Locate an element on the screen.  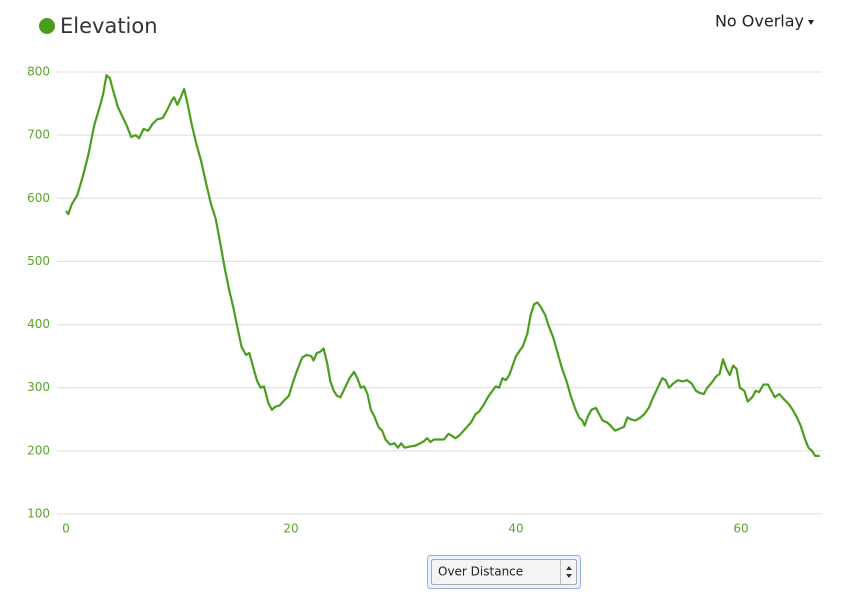
title-dot is located at coordinates (47, 26).